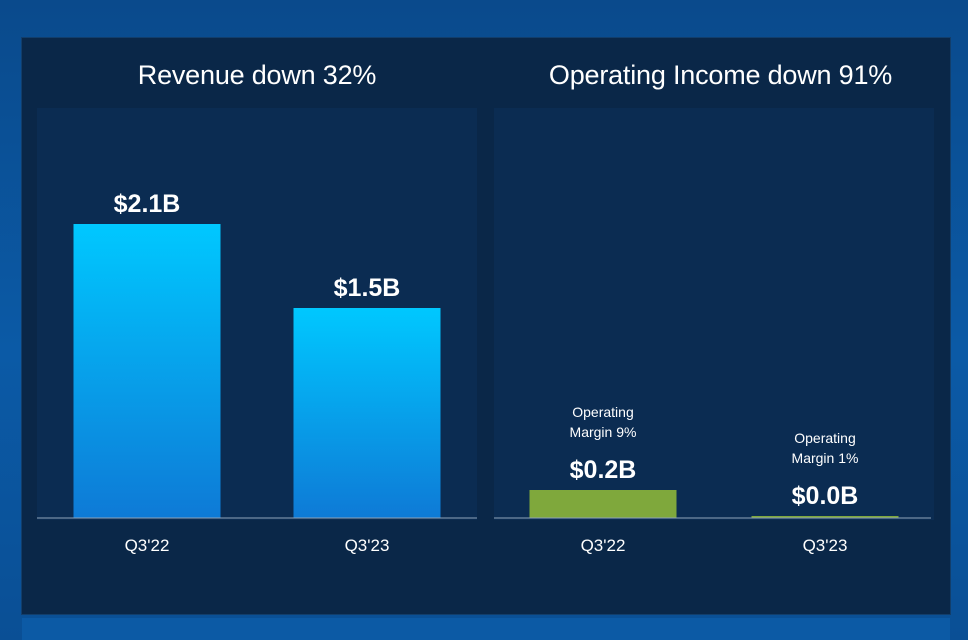 This screenshot has height=640, width=968. I want to click on value-label: $2.1B, so click(147, 204).